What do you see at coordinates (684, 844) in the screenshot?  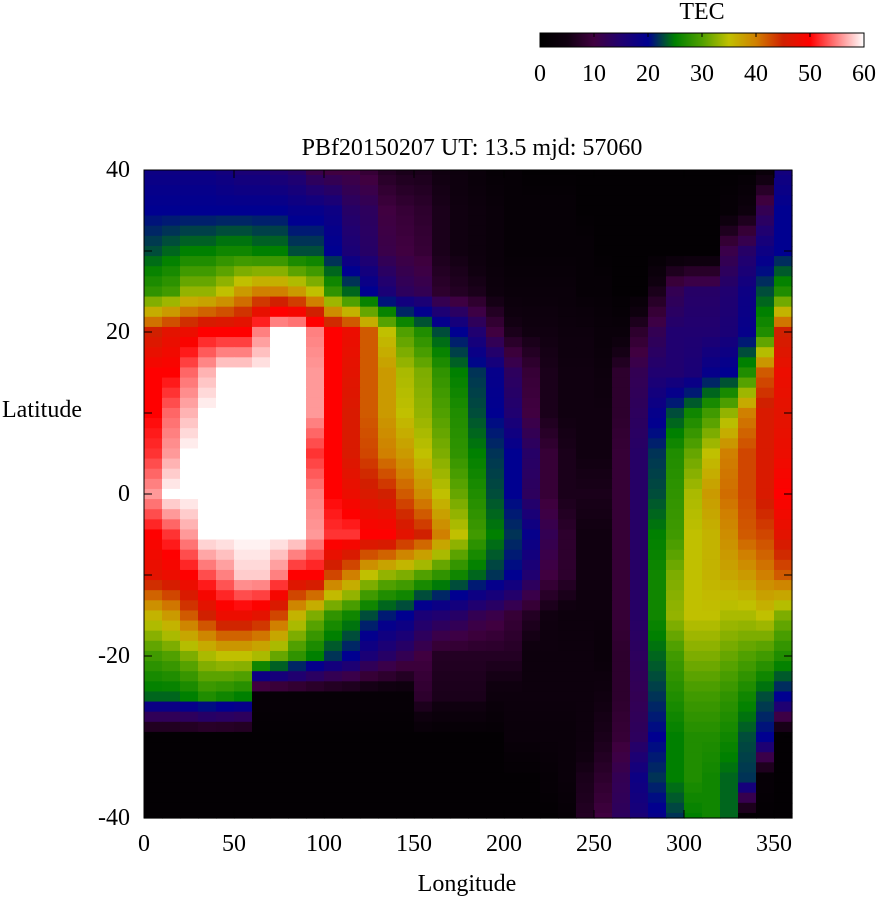 I see `x-tick-label: 300` at bounding box center [684, 844].